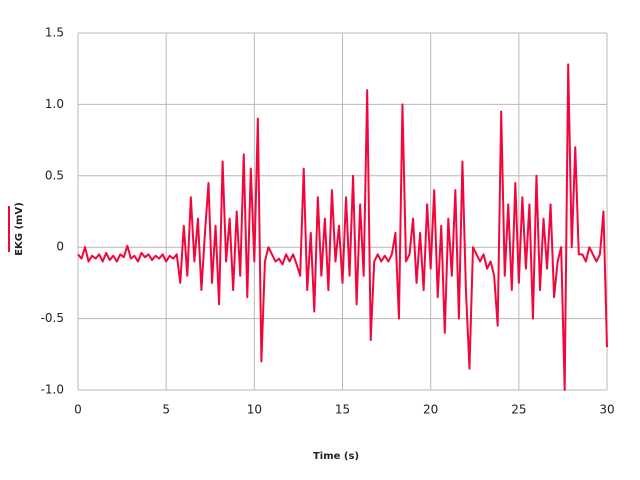 This screenshot has width=640, height=480. Describe the element at coordinates (606, 410) in the screenshot. I see `x-tick-label: 30` at that location.